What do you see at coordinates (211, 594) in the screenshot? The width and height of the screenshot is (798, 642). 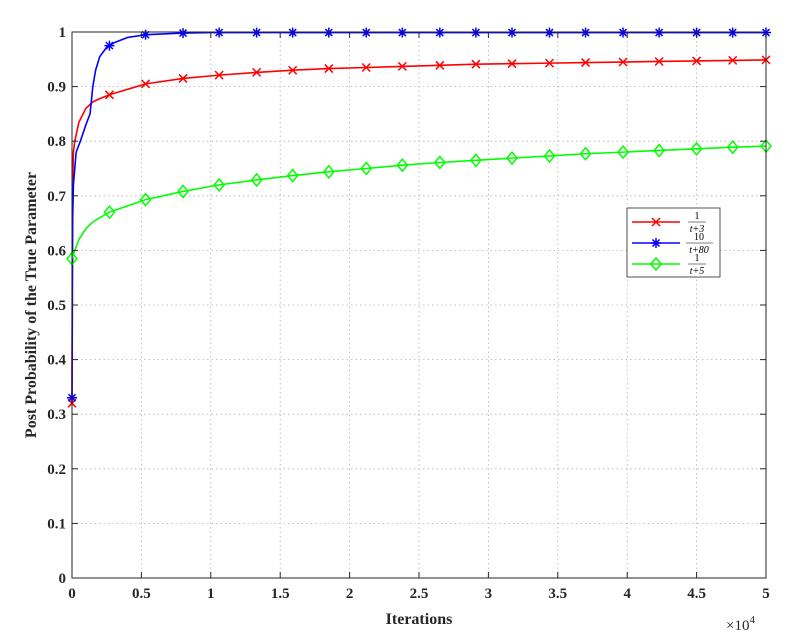 I see `x-tick-label: 1` at bounding box center [211, 594].